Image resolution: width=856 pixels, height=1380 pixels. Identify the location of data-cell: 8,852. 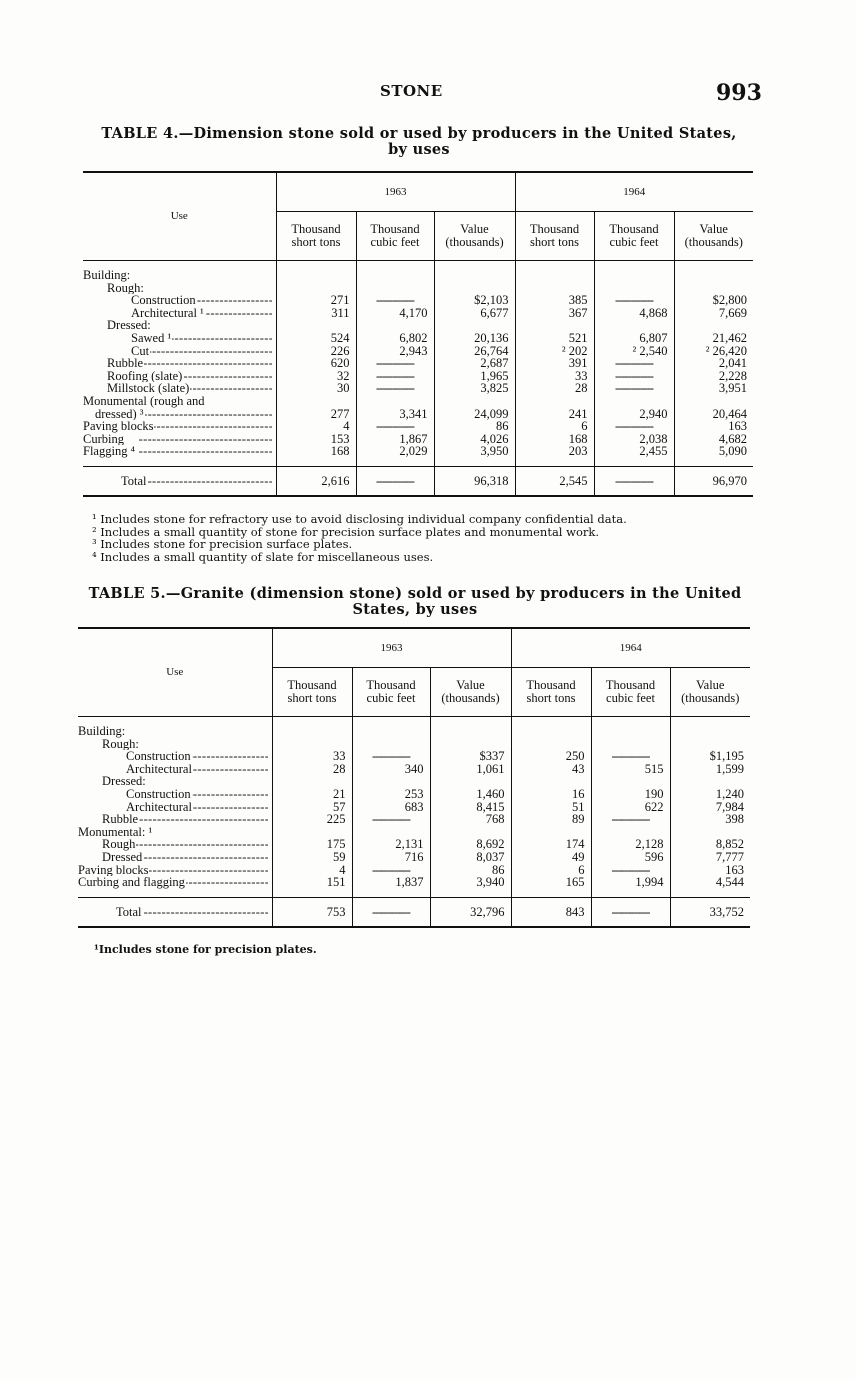
(709, 844).